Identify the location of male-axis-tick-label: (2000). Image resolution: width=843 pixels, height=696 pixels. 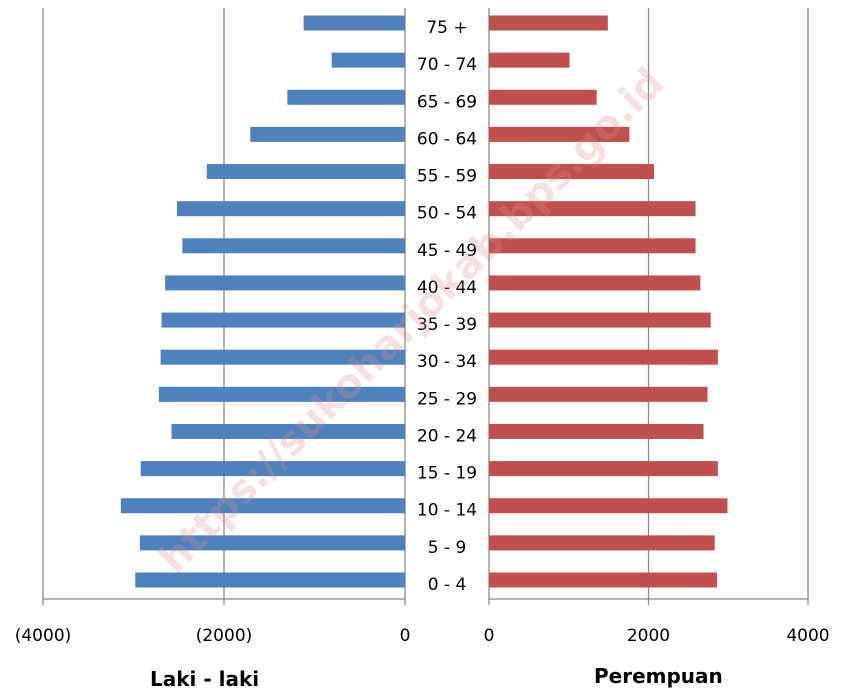
(224, 636).